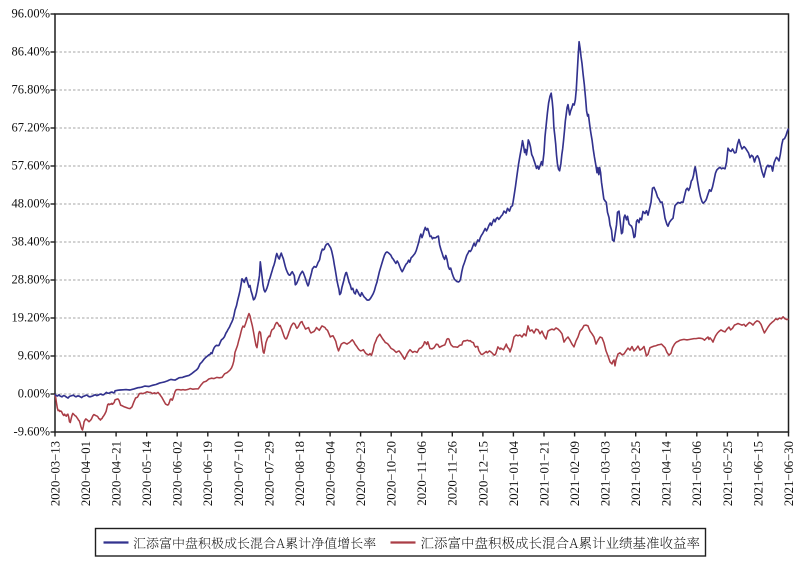 Image resolution: width=800 pixels, height=573 pixels. What do you see at coordinates (697, 473) in the screenshot?
I see `svg-text: 2021−05−06` at bounding box center [697, 473].